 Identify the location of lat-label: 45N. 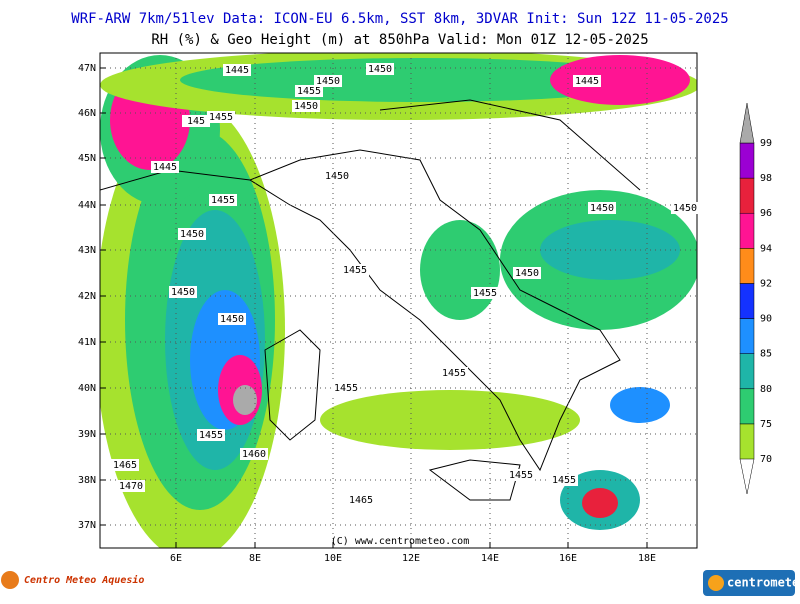
(87, 158).